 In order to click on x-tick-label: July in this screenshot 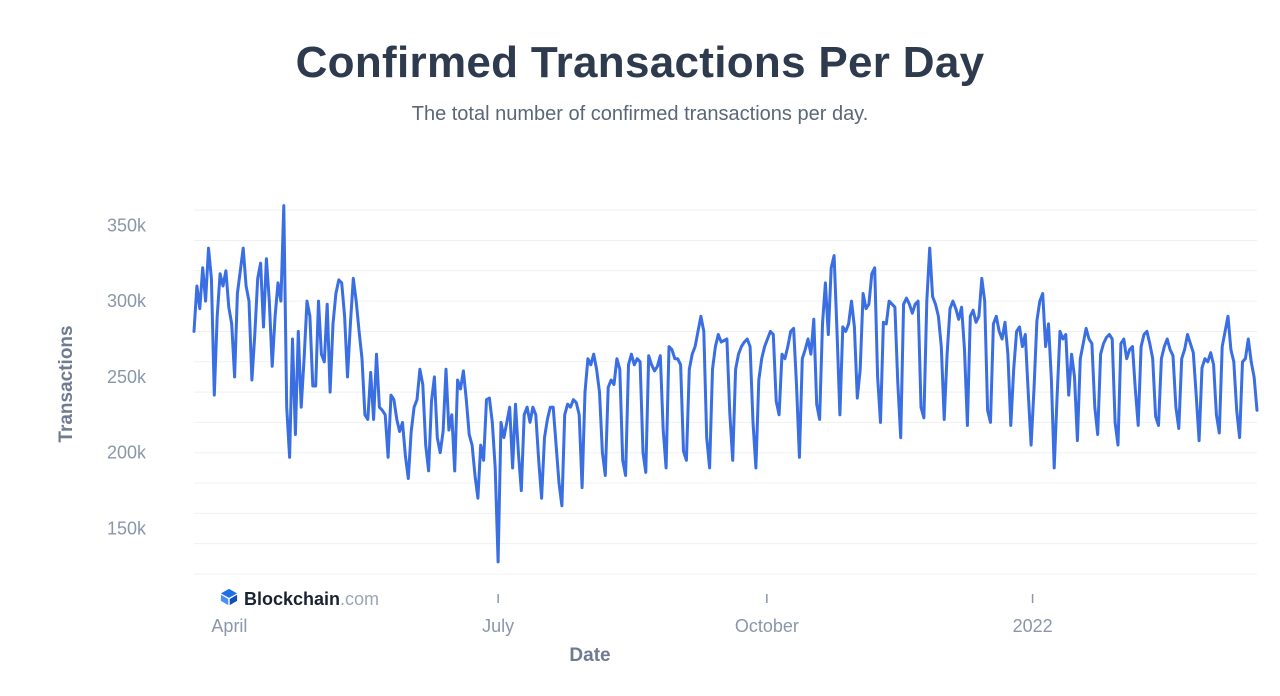, I will do `click(498, 626)`.